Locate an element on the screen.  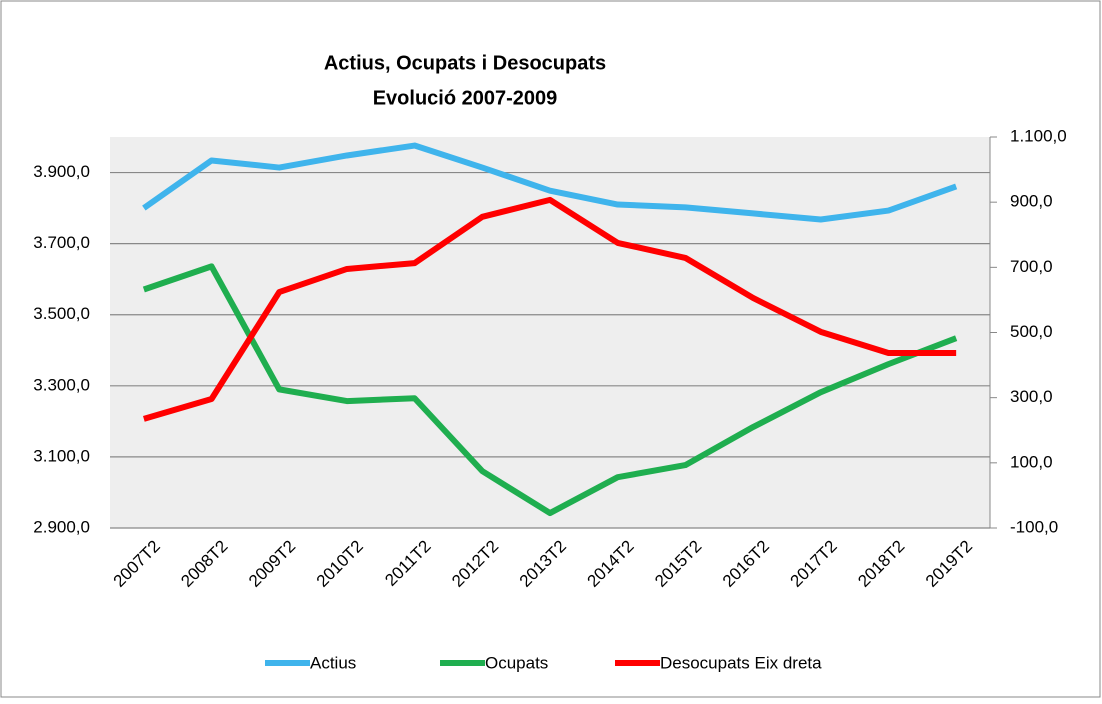
y2-tick-label: 700,0 is located at coordinates (1031, 266).